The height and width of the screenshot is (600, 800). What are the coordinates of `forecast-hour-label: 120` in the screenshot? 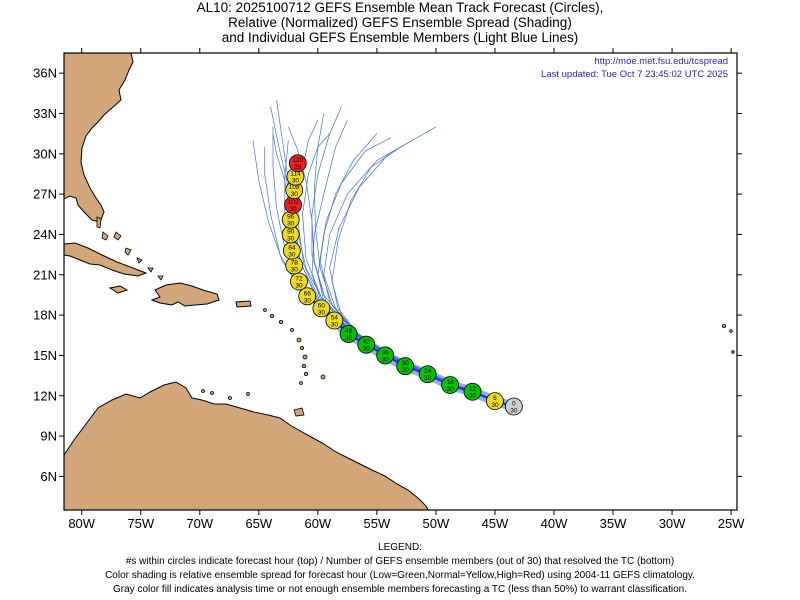 It's located at (297, 160).